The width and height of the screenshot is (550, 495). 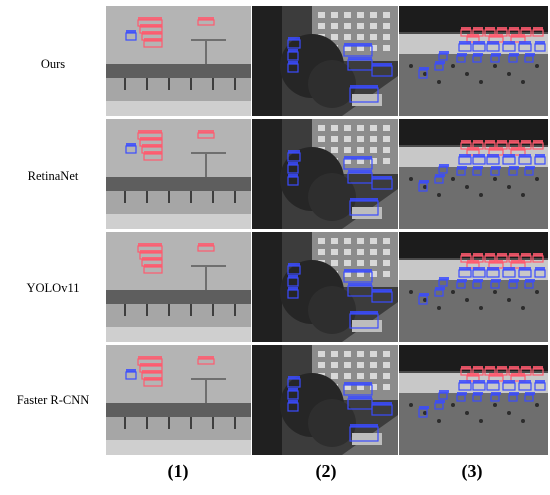 I want to click on row-label-retinanet: RetinaNet, so click(x=53, y=176).